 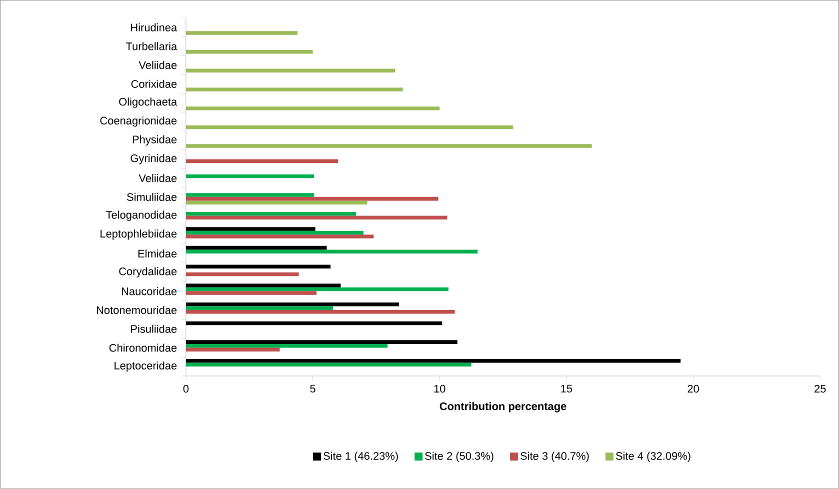 I want to click on legend-label: Site 3 (40.7%), so click(x=554, y=457).